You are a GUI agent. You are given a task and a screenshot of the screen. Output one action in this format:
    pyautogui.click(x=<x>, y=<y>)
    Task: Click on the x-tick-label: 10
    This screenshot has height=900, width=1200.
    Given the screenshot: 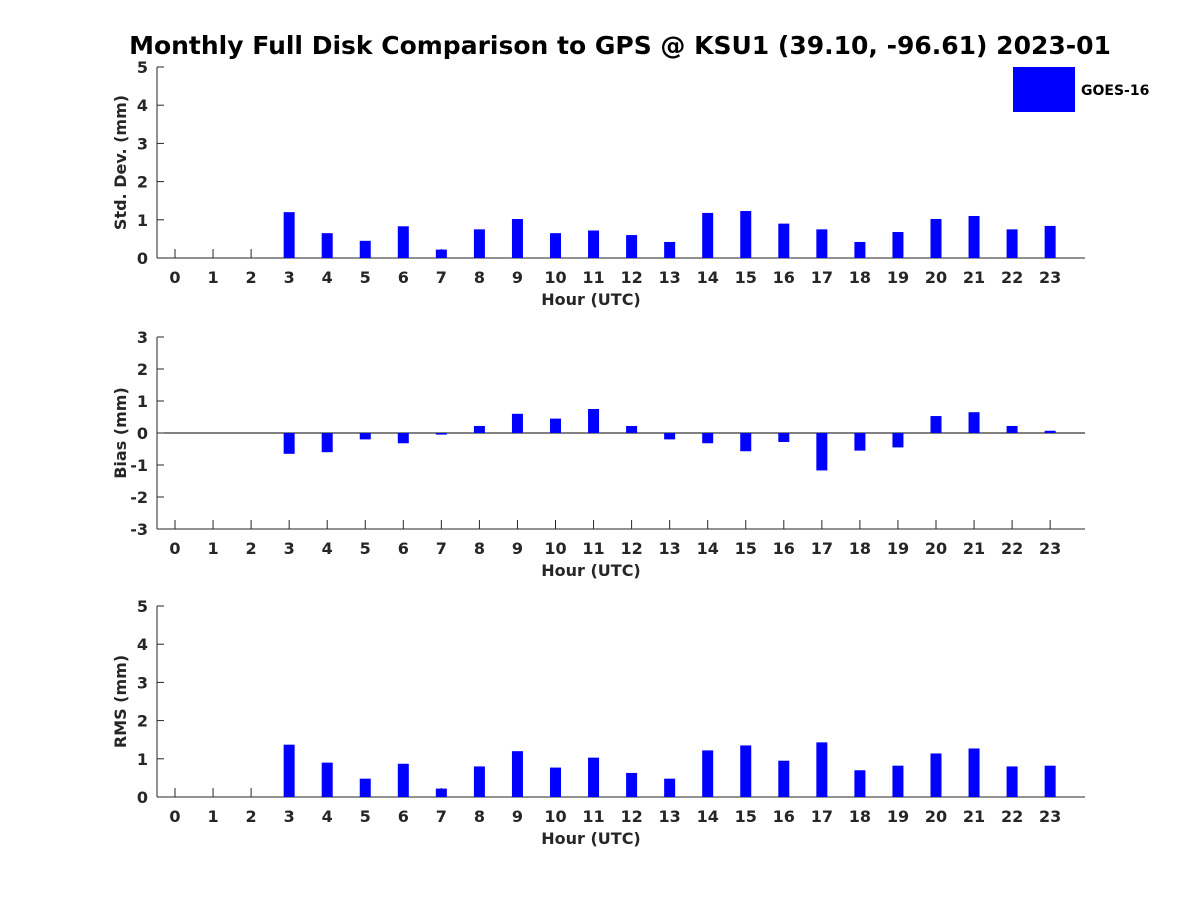 What is the action you would take?
    pyautogui.click(x=555, y=548)
    